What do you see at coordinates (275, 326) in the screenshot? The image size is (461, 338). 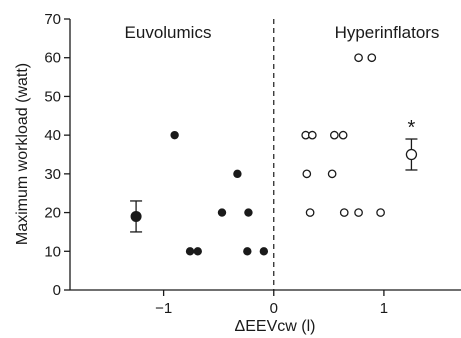 I see `x-axis-title: ΔEEVcw (l)` at bounding box center [275, 326].